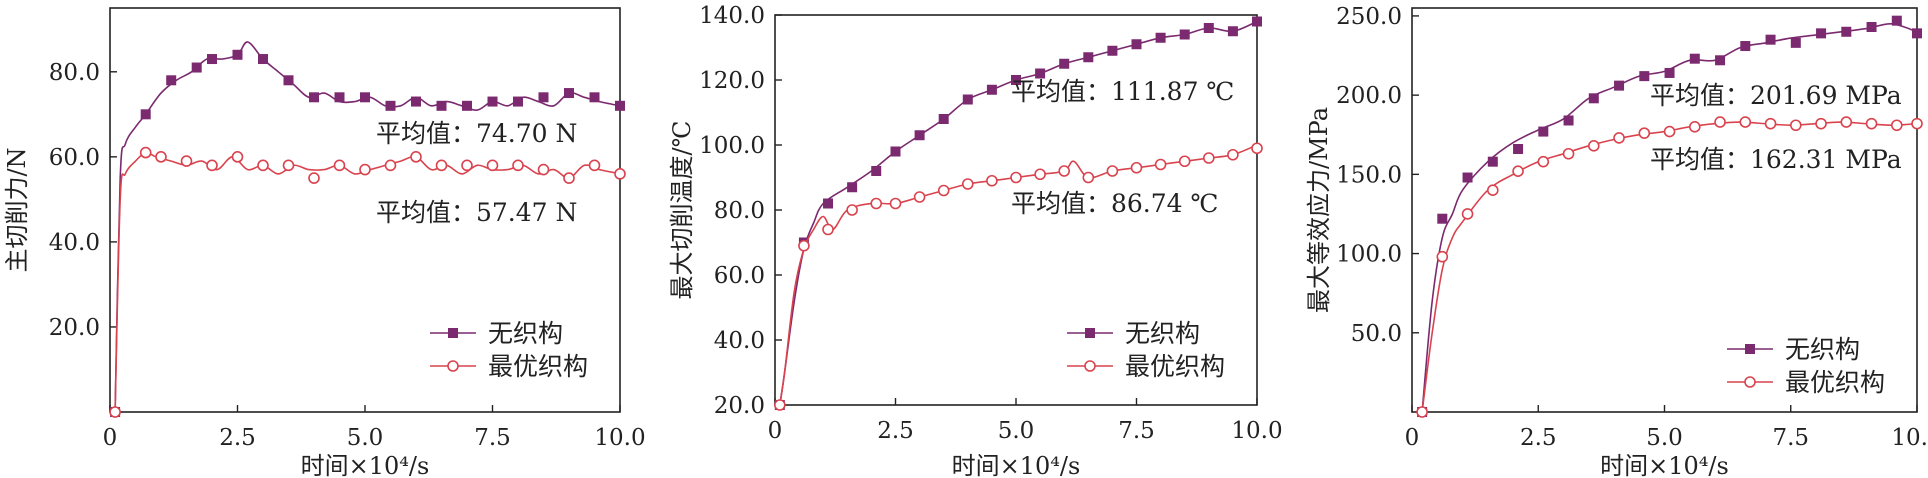 The image size is (1928, 478). Describe the element at coordinates (74, 328) in the screenshot. I see `y-tick-label: 20.0` at that location.